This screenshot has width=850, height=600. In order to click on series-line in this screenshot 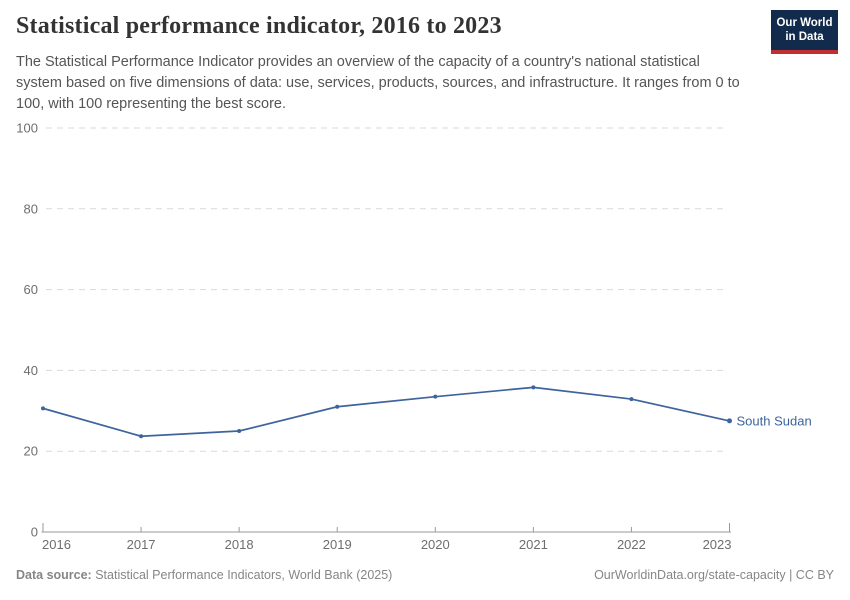, I will do `click(386, 412)`.